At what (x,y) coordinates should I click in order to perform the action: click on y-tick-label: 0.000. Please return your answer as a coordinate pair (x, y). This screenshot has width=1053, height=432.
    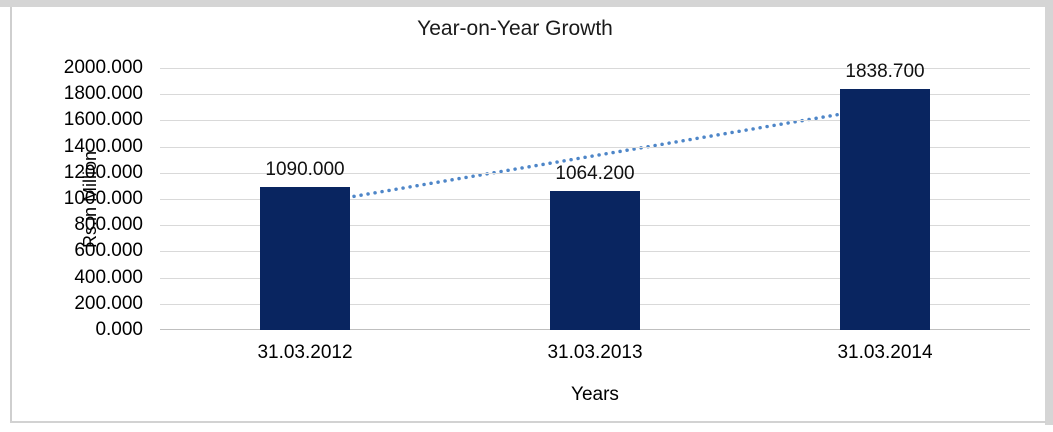
    Looking at the image, I should click on (119, 329).